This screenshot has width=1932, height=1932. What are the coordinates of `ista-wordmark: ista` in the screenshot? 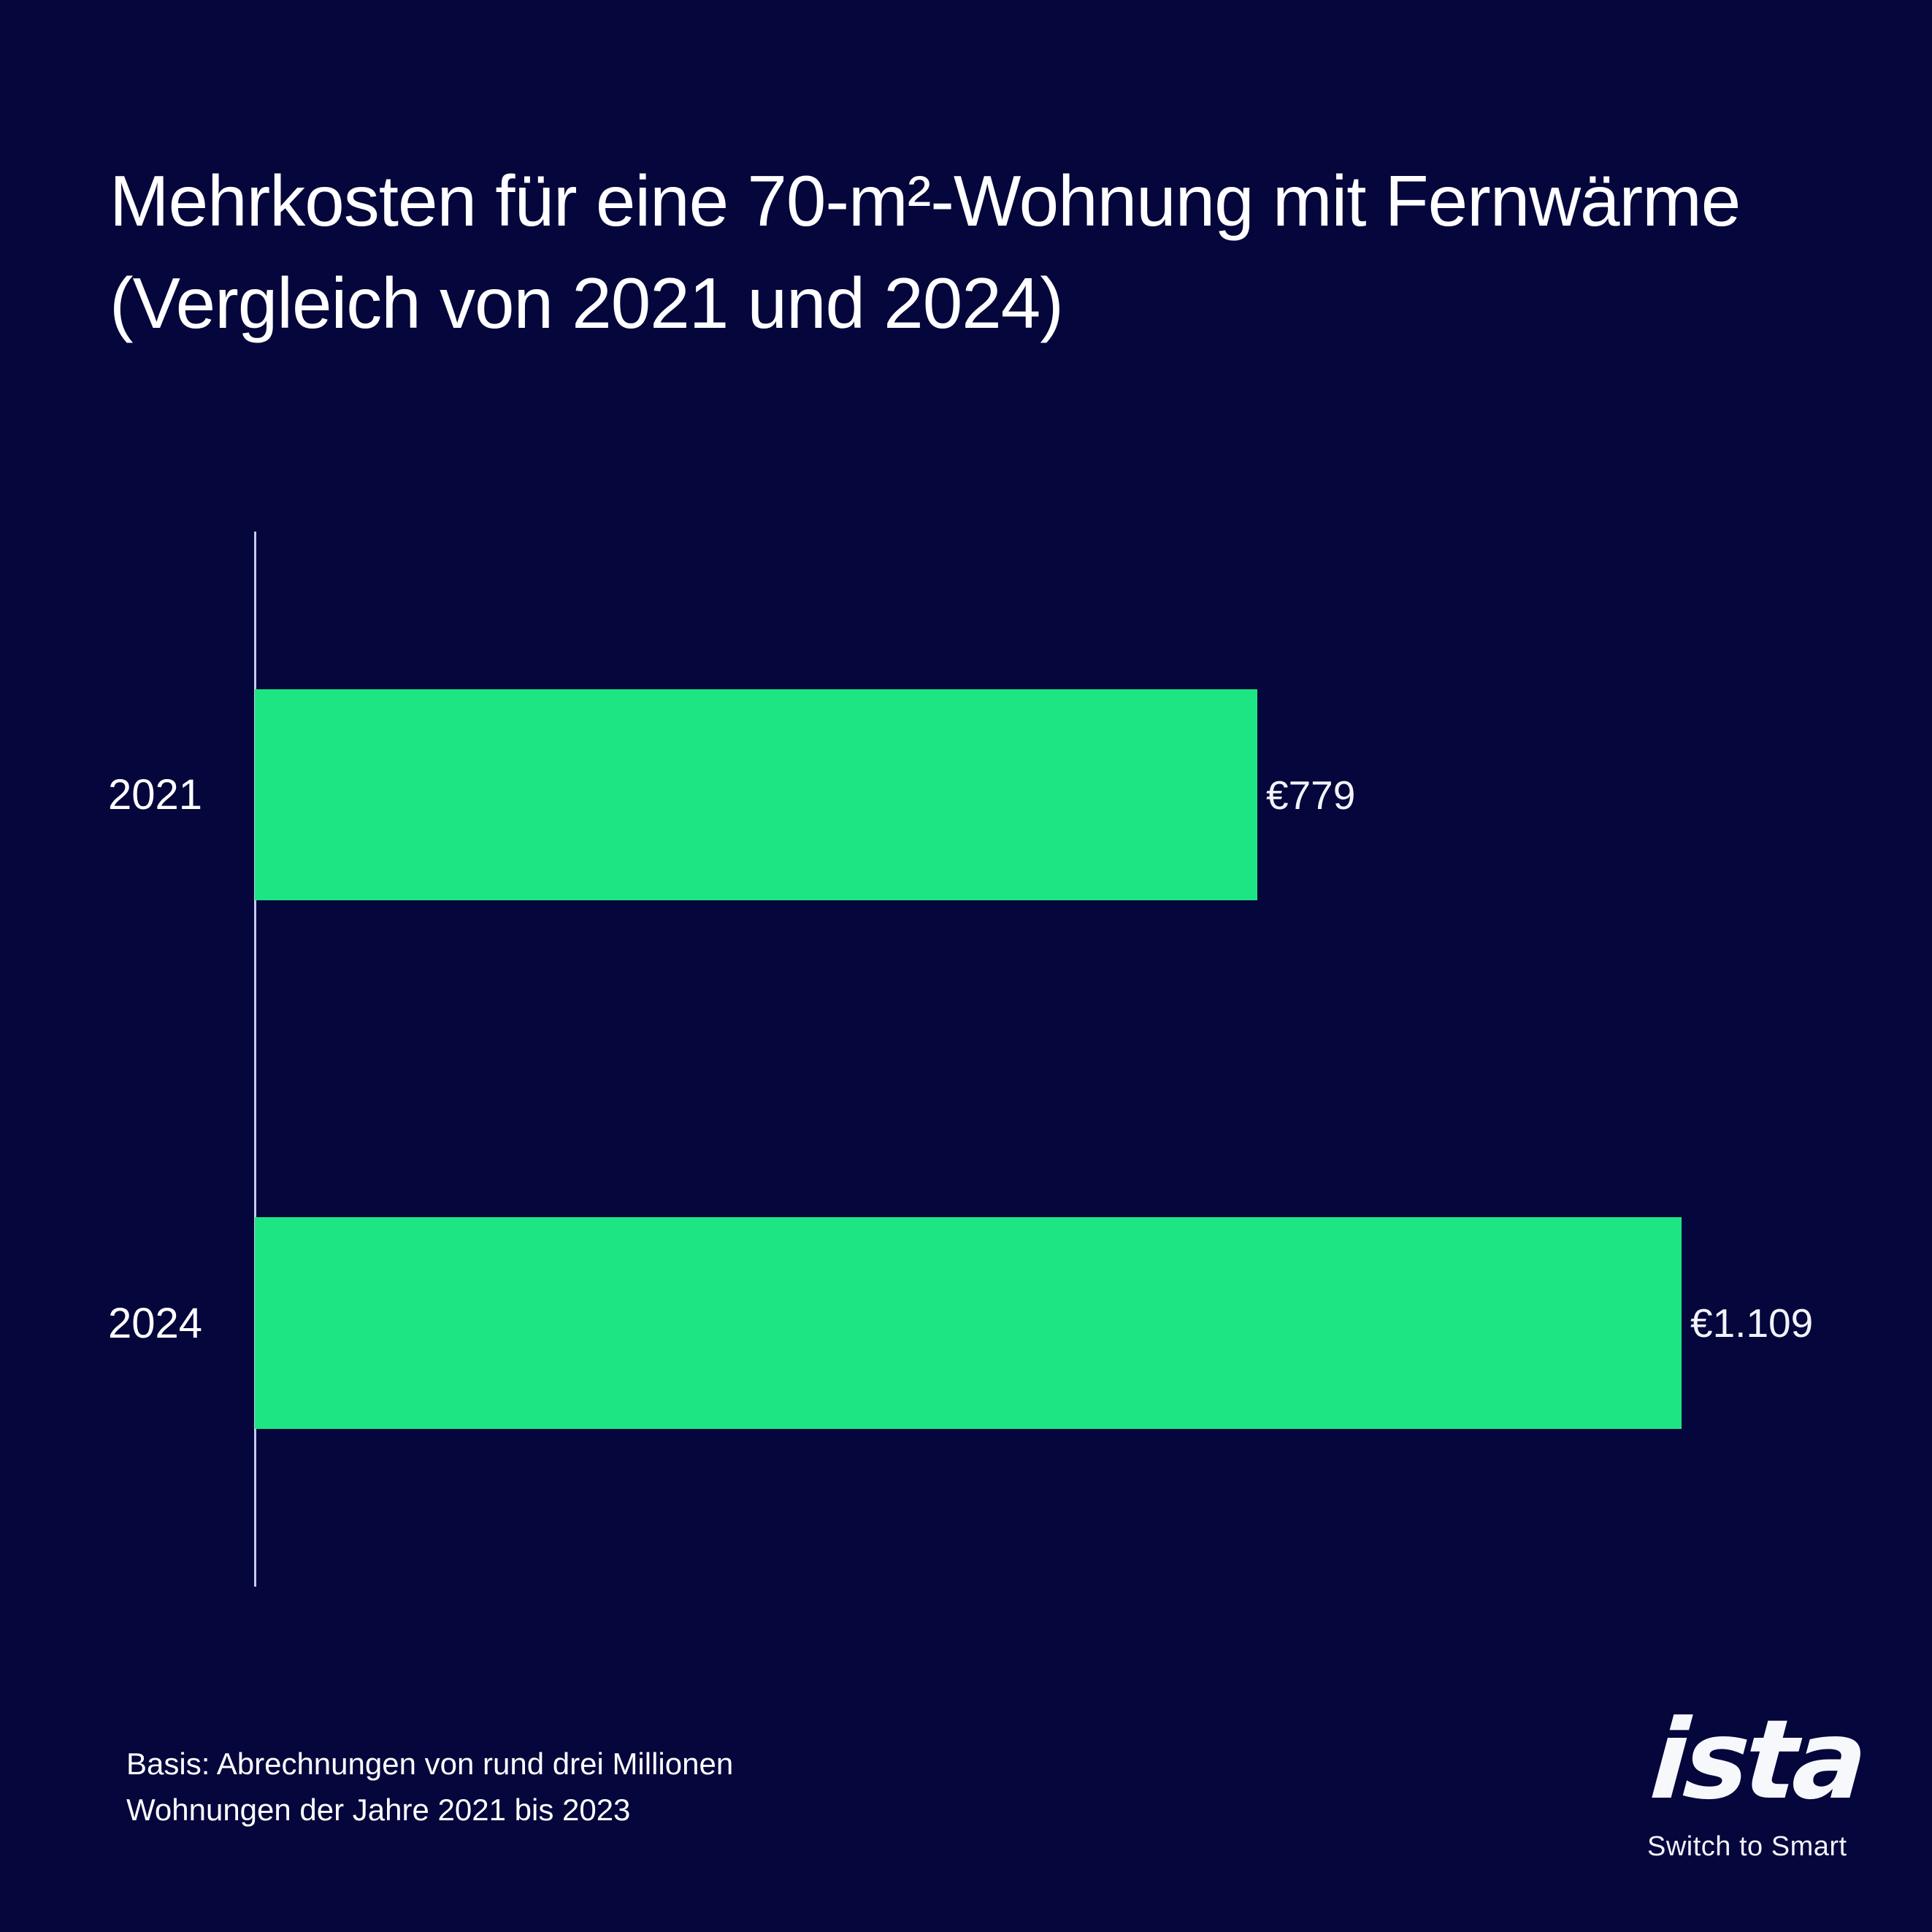 It's located at (1757, 1760).